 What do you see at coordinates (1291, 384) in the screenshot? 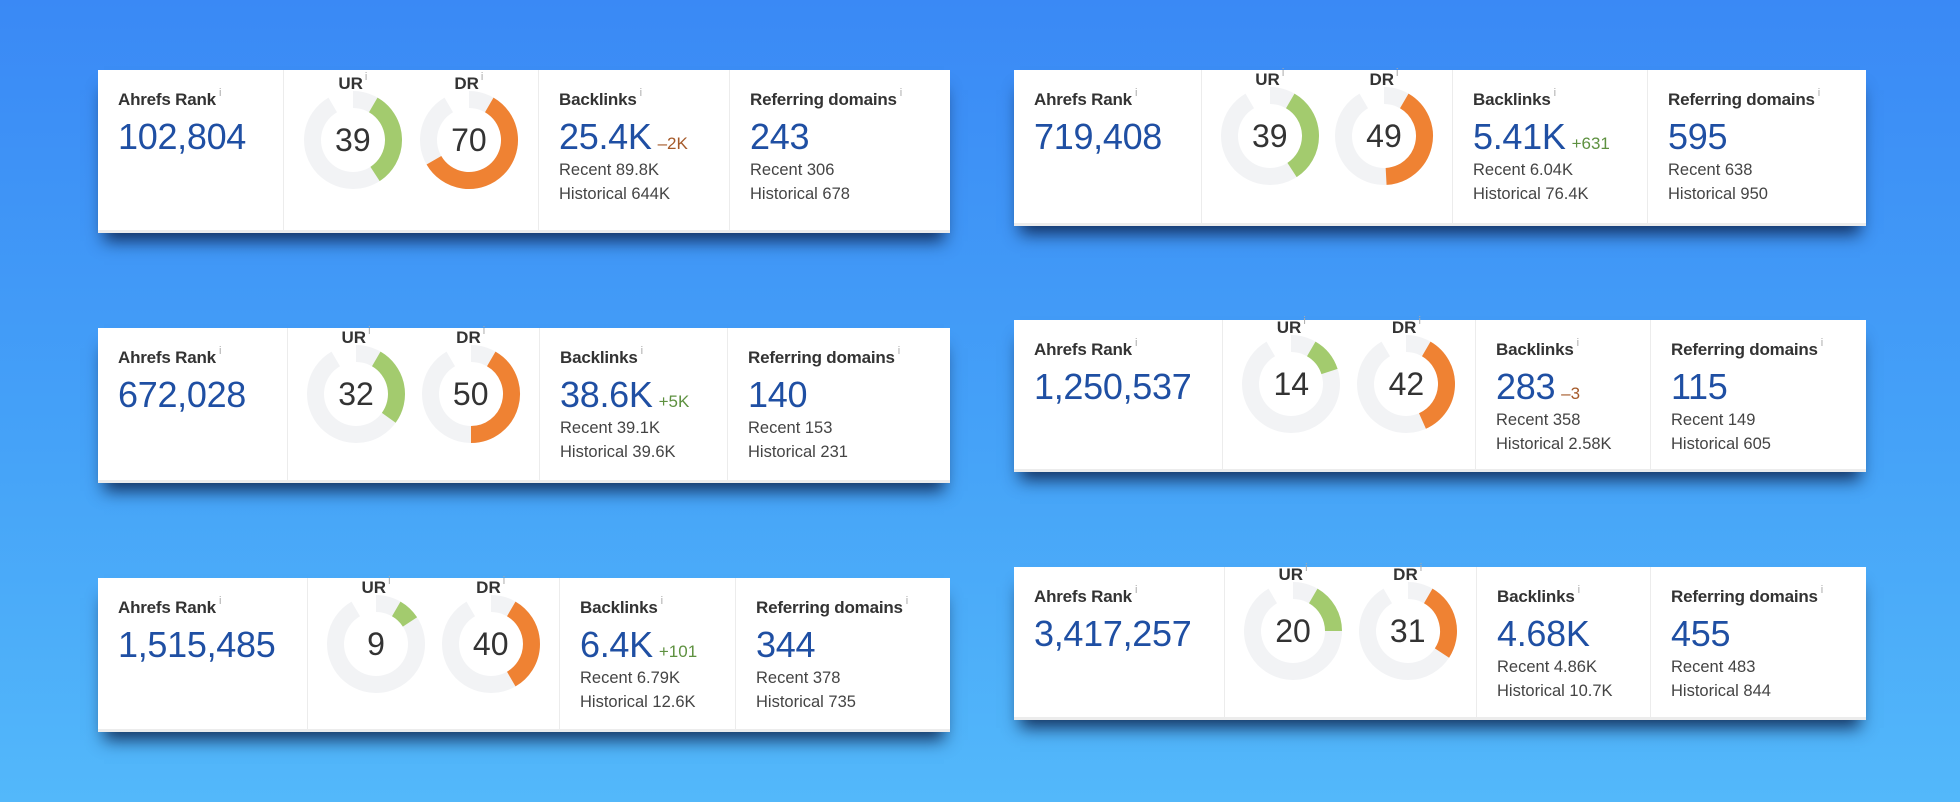
I see `ur-value: 14` at bounding box center [1291, 384].